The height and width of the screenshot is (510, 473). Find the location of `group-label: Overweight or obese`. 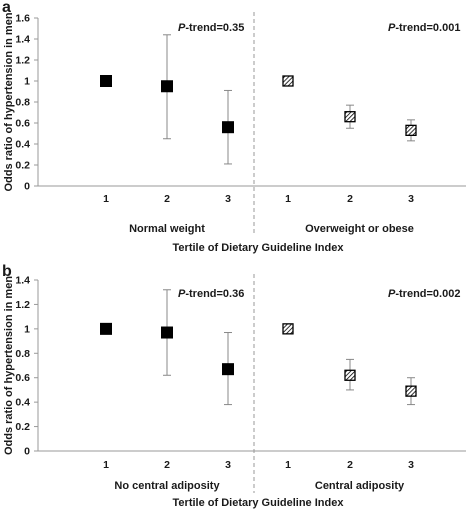

group-label: Overweight or obese is located at coordinates (359, 229).